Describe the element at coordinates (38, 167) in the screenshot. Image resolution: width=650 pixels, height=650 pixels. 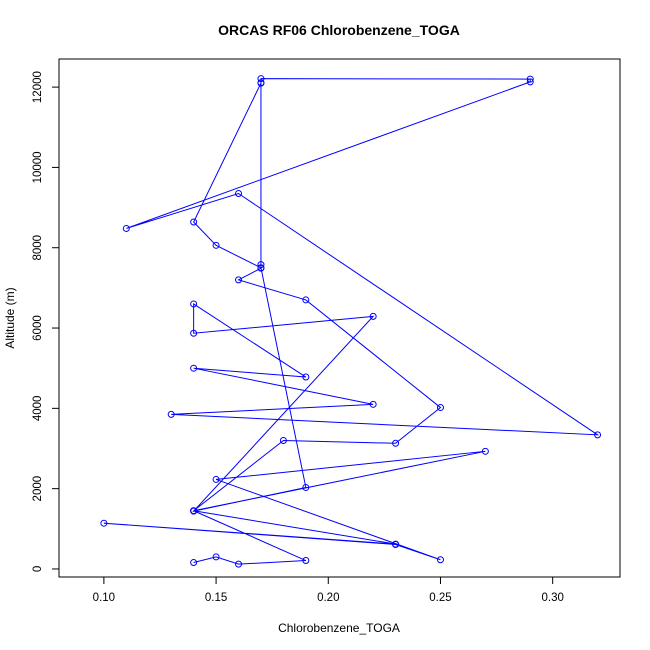
I see `y-tick-label: 10000` at that location.